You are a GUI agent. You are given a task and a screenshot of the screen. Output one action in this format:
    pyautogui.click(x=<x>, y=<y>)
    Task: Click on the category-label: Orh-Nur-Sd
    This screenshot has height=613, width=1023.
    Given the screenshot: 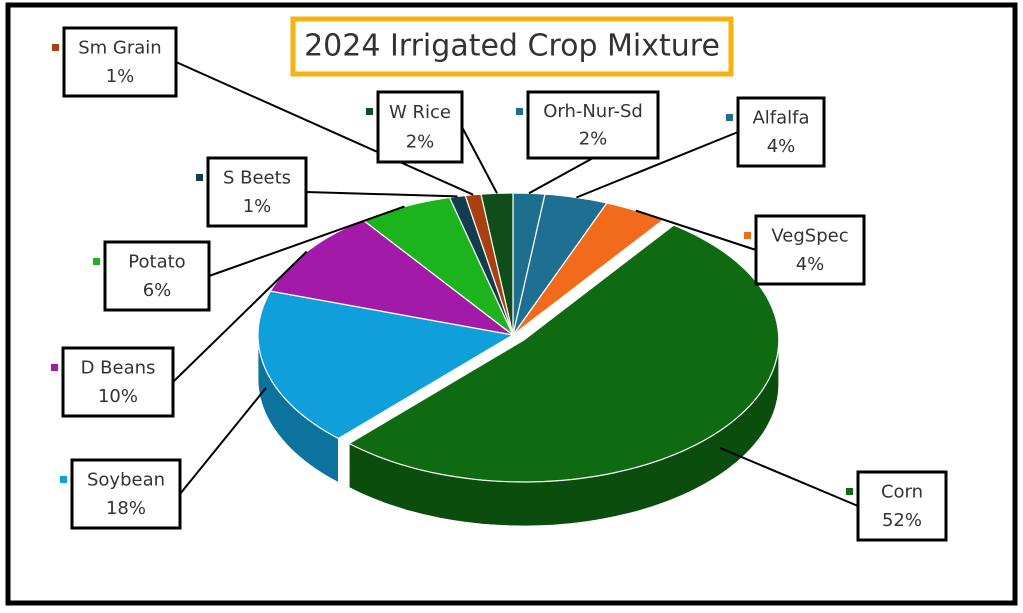 What is the action you would take?
    pyautogui.click(x=593, y=111)
    